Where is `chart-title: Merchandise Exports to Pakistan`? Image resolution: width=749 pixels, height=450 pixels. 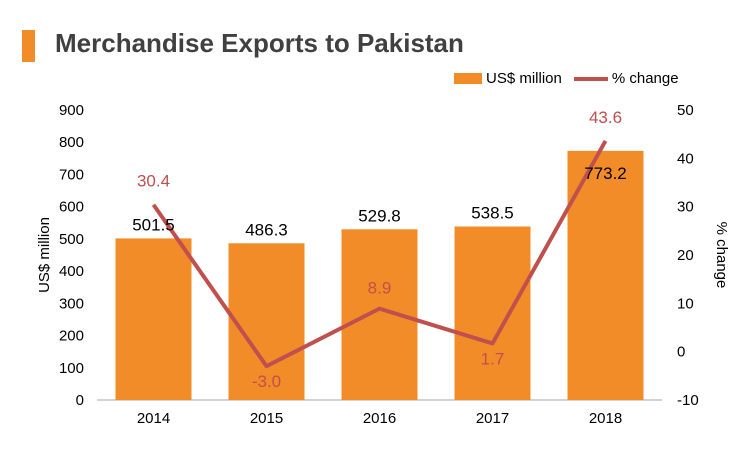 chart-title: Merchandise Exports to Pakistan is located at coordinates (259, 43).